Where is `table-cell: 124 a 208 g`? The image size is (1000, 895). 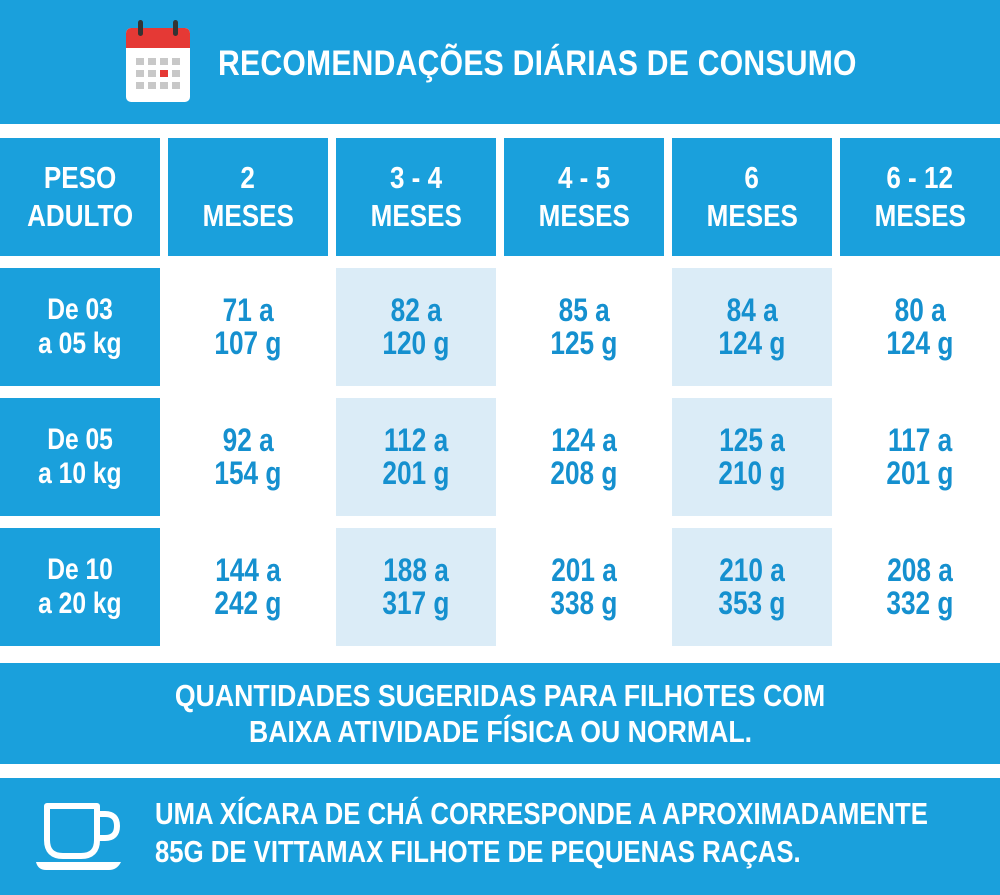 table-cell: 124 a 208 g is located at coordinates (584, 457).